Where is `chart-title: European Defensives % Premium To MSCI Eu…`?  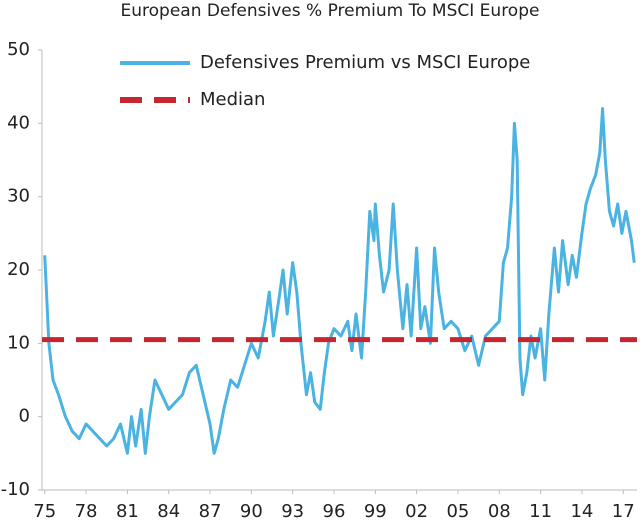
chart-title: European Defensives % Premium To MSCI Eu… is located at coordinates (330, 11).